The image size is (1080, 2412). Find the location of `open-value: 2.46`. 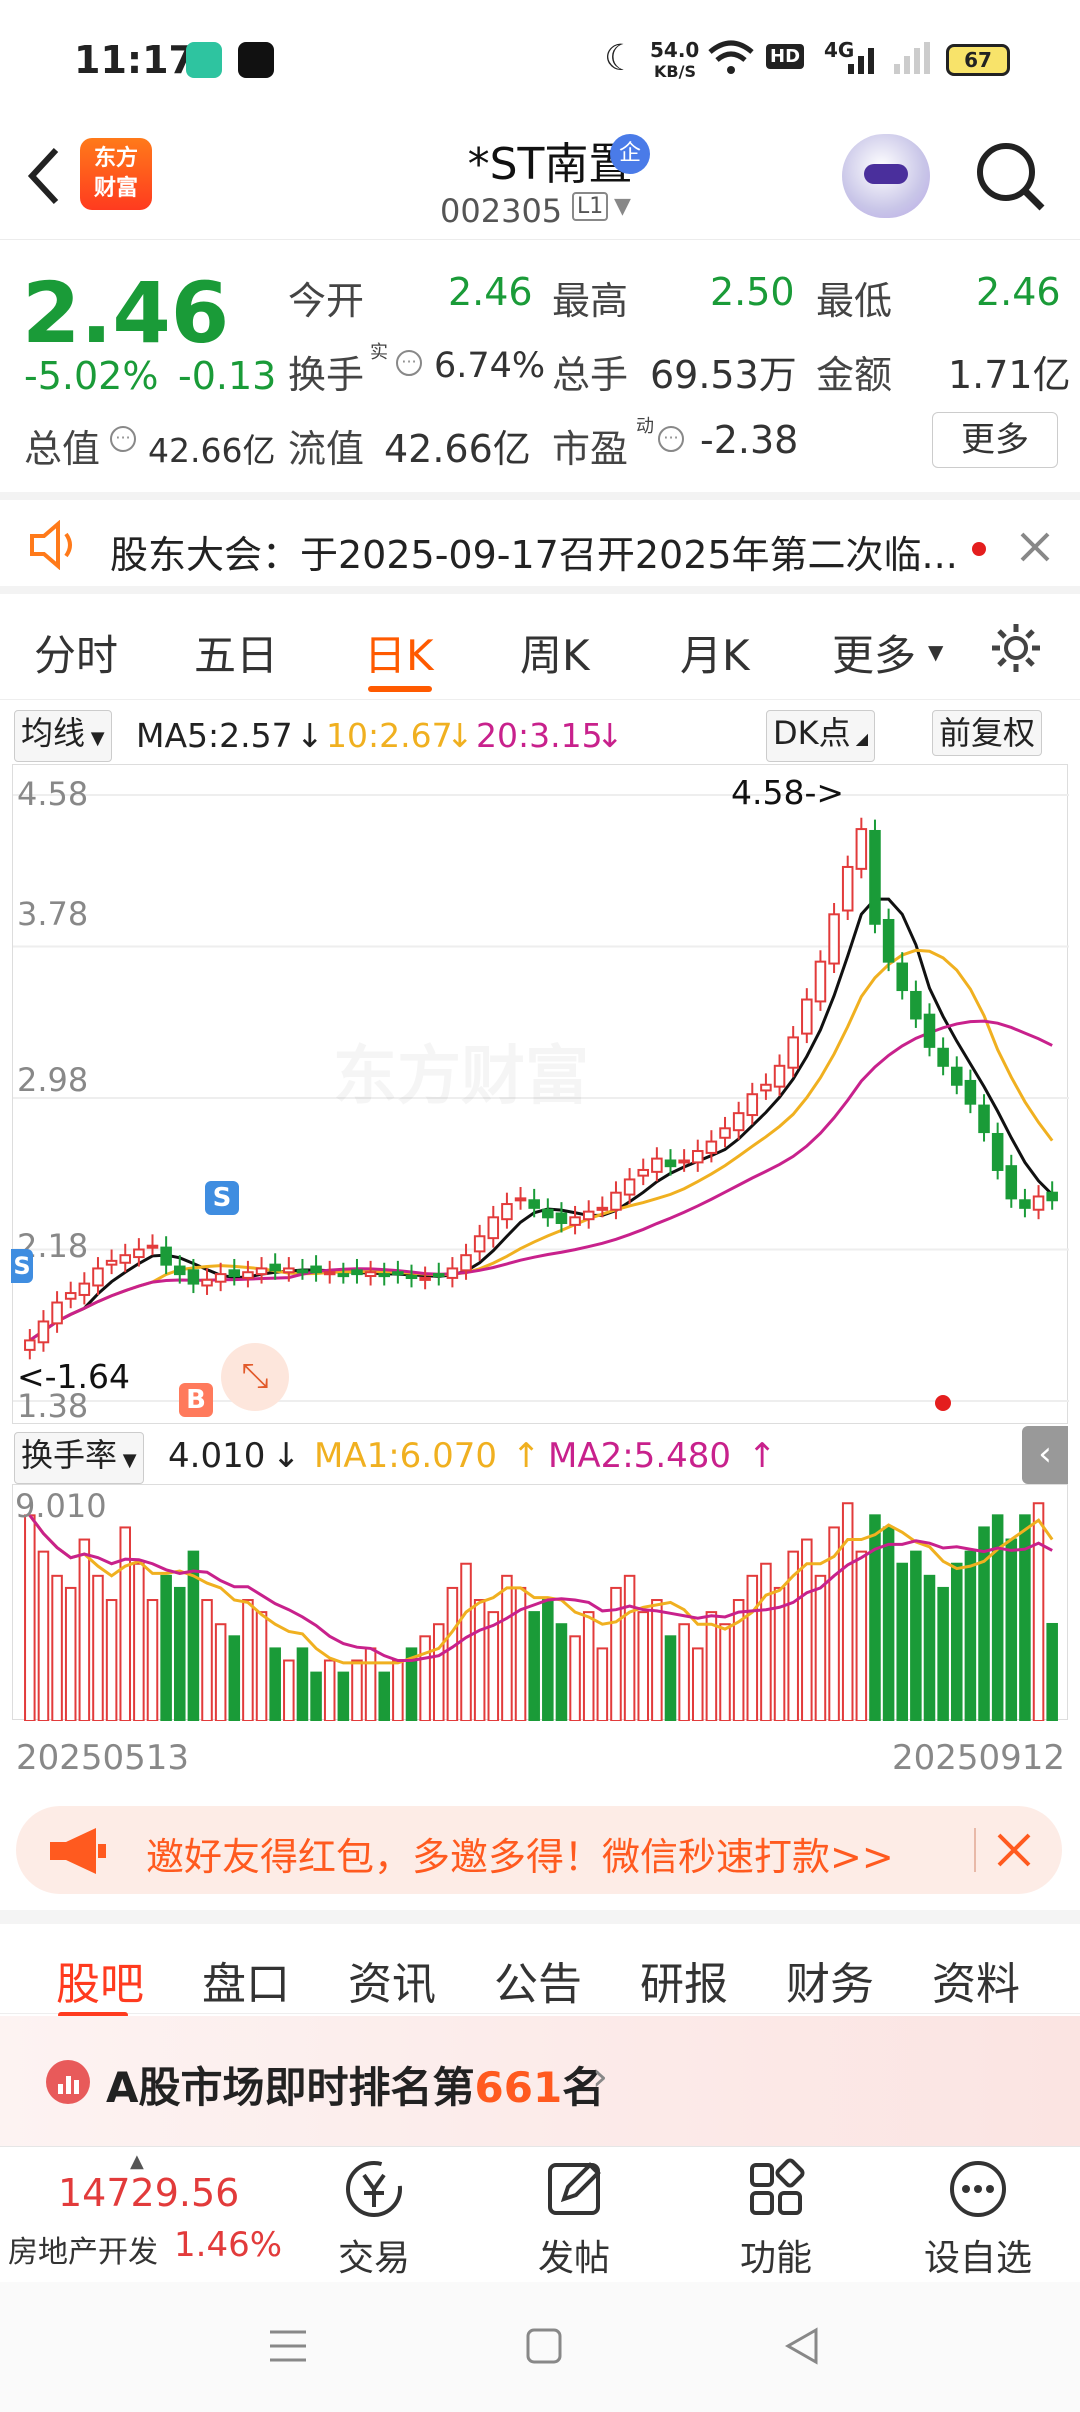

open-value: 2.46 is located at coordinates (490, 292).